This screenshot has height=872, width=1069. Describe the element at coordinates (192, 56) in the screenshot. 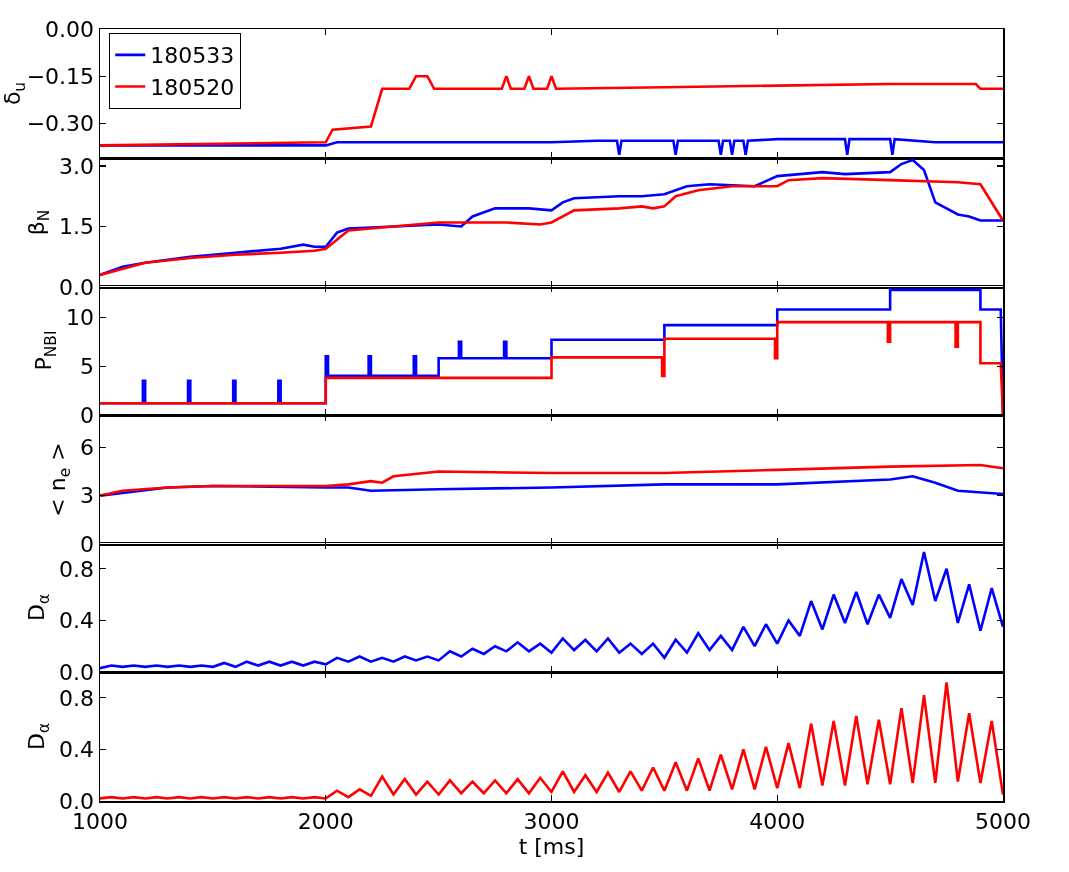

I see `legend-label: 180533` at that location.